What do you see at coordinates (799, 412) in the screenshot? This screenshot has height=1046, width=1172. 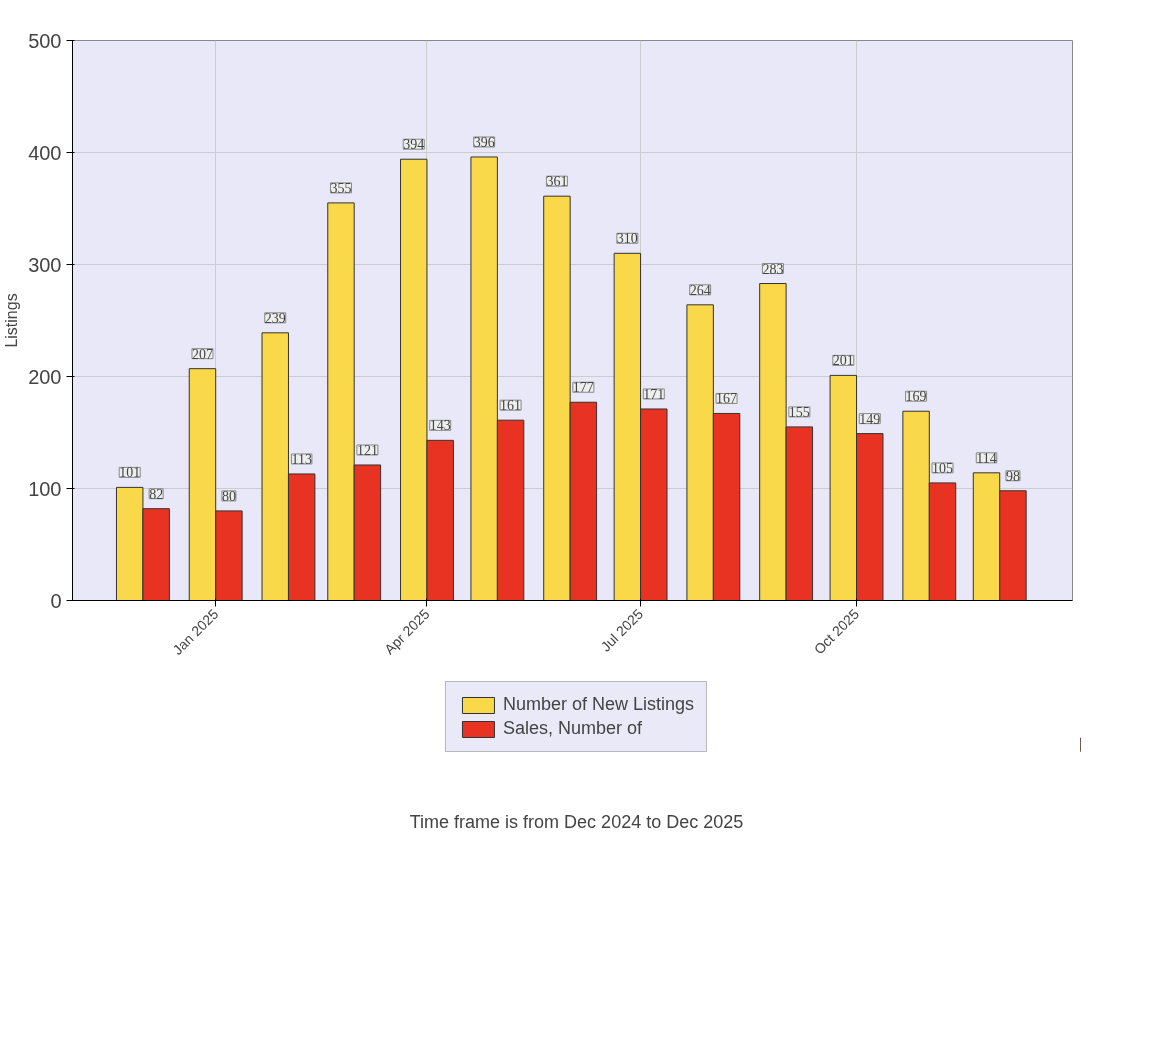 I see `data-label: 155` at bounding box center [799, 412].